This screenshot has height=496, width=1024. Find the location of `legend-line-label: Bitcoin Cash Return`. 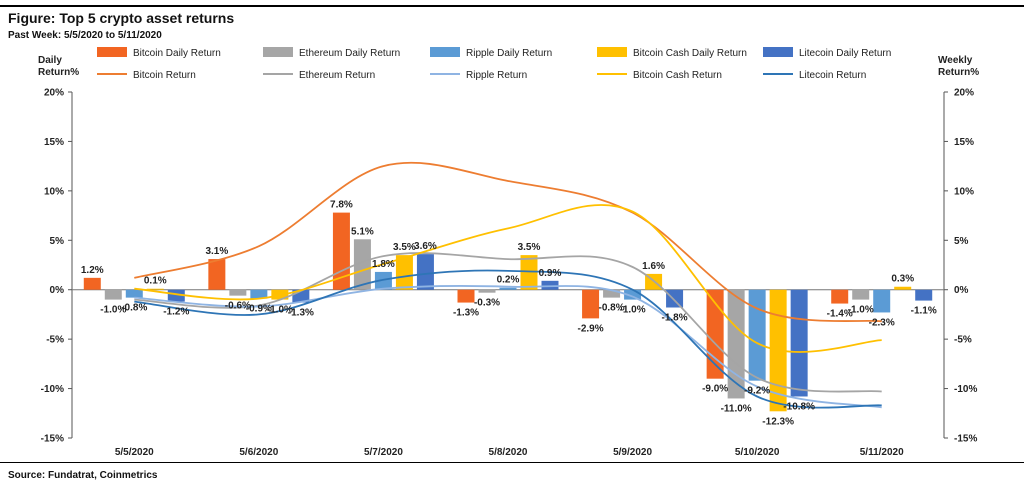

legend-line-label: Bitcoin Cash Return is located at coordinates (677, 75).